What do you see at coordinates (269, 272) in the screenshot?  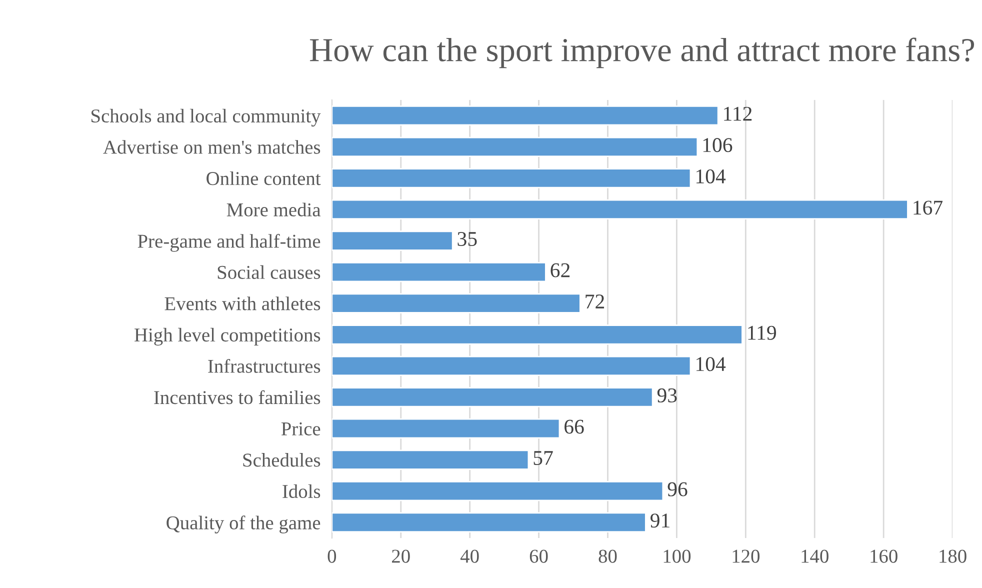 I see `y-tick-label: Social causes` at bounding box center [269, 272].